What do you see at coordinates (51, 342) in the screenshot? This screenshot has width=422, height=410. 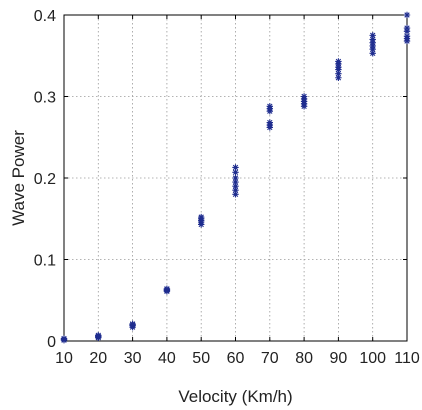 I see `y-tick-label: 0` at bounding box center [51, 342].